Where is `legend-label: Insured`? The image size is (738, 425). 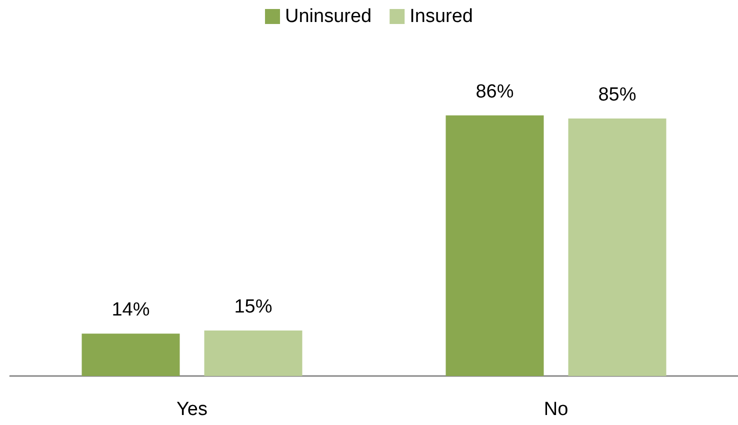 legend-label: Insured is located at coordinates (441, 16).